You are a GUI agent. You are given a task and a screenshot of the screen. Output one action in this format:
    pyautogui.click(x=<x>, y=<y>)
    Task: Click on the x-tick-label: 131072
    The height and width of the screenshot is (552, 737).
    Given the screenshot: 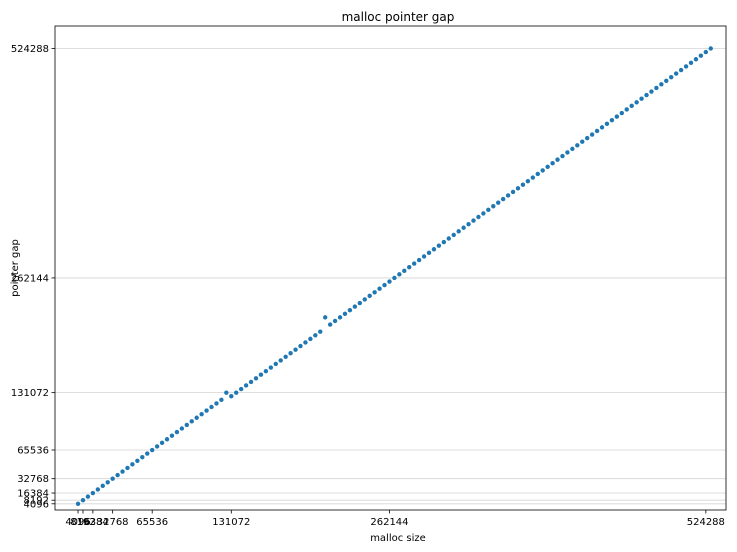 What is the action you would take?
    pyautogui.click(x=231, y=522)
    